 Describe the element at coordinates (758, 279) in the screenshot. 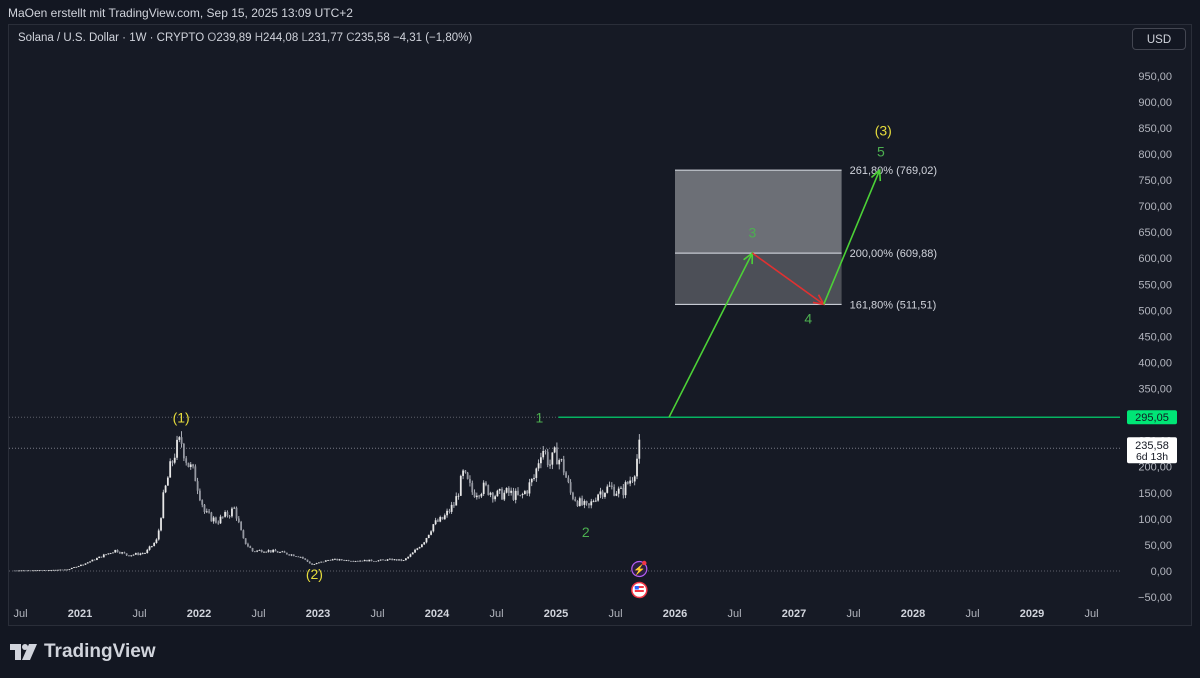

I see `fib-zone-lower` at that location.